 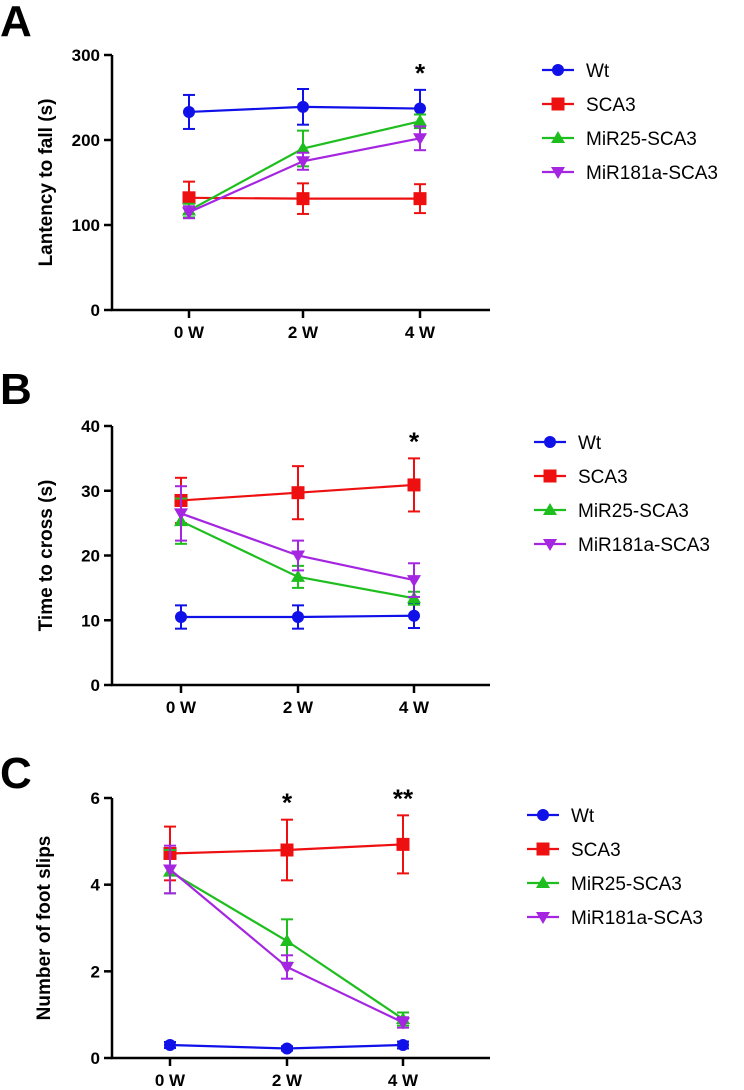 What do you see at coordinates (90, 620) in the screenshot?
I see `y-tick-label: 10` at bounding box center [90, 620].